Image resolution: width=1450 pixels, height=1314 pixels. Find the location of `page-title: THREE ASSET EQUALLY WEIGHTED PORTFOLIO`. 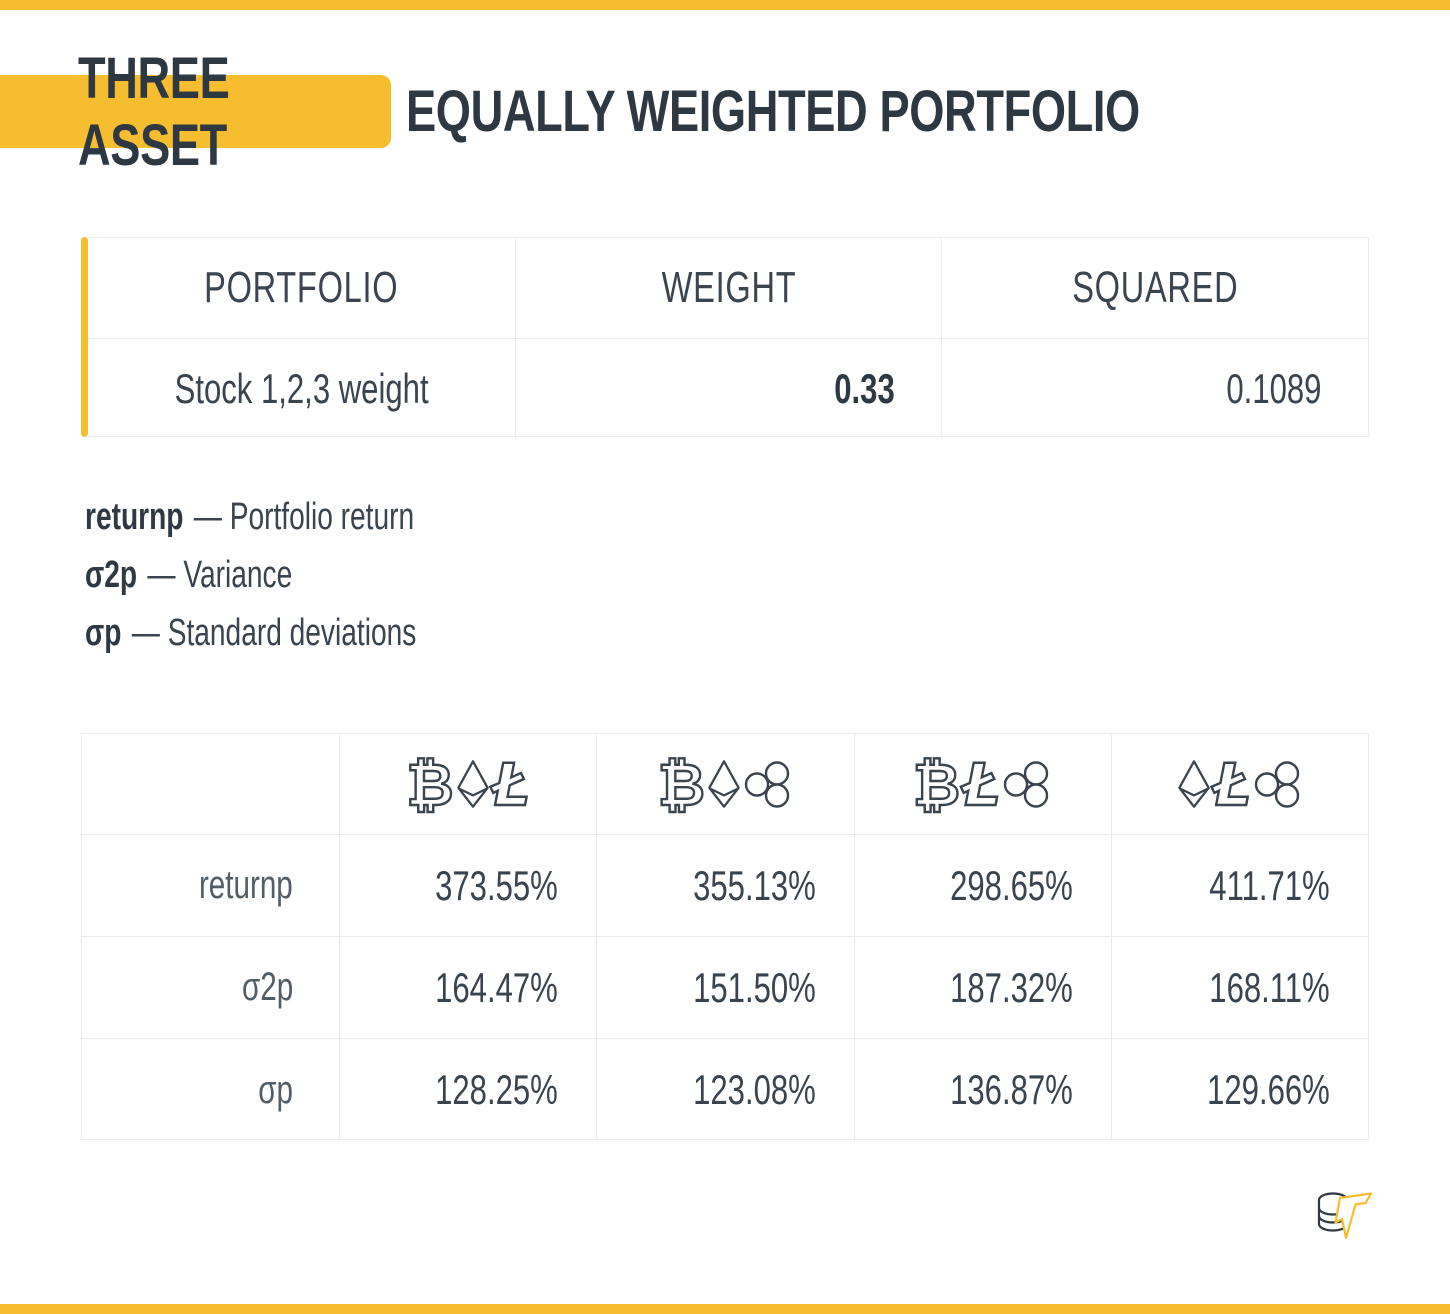

page-title: THREE ASSET EQUALLY WEIGHTED PORTFOLIO is located at coordinates (673, 112).